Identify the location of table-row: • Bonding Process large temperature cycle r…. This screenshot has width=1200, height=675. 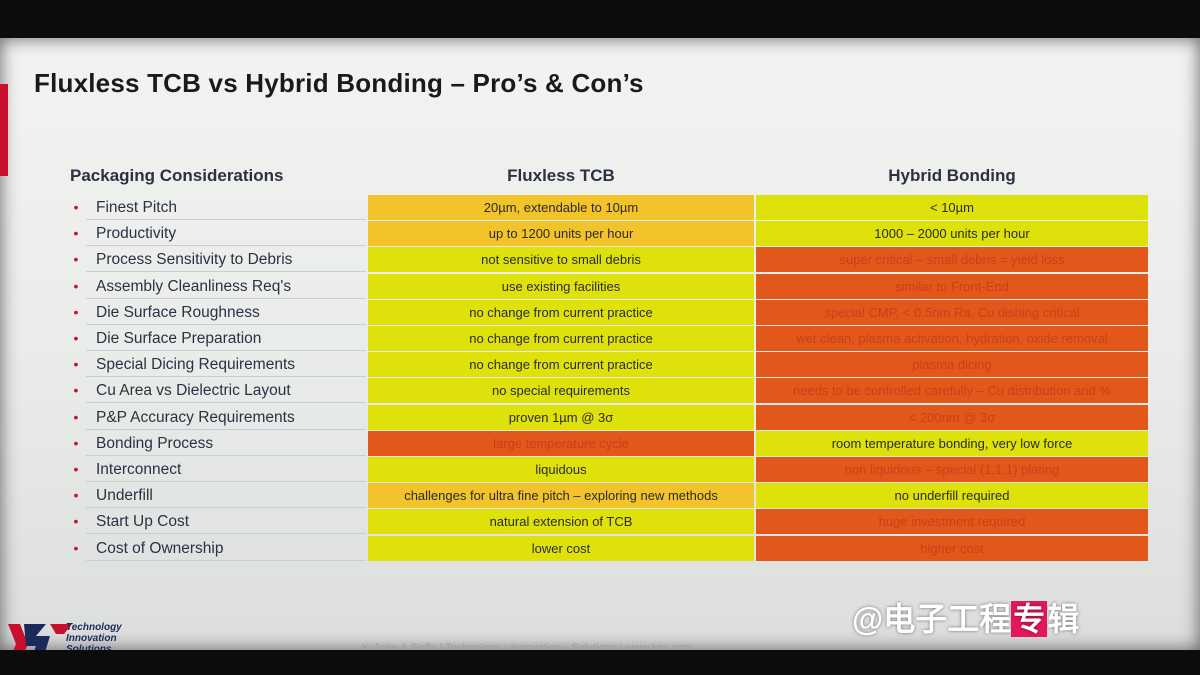
(608, 443).